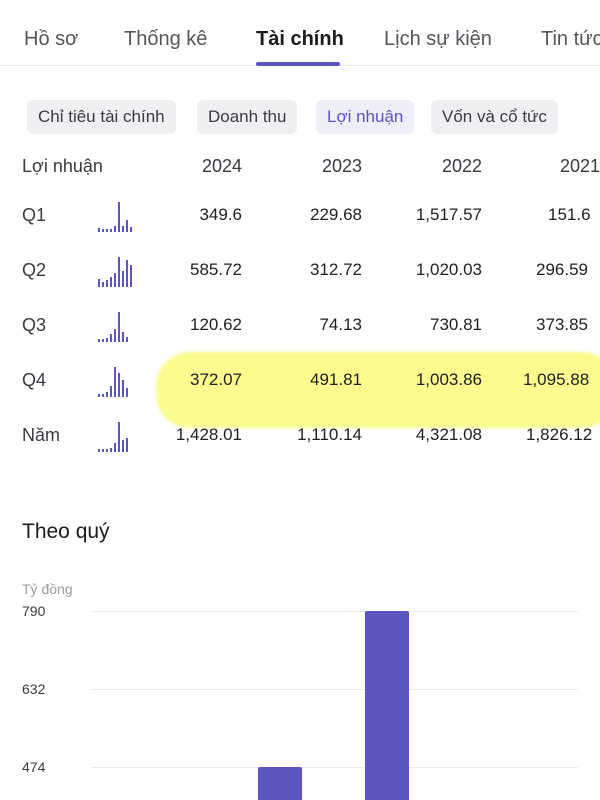 The height and width of the screenshot is (800, 600). Describe the element at coordinates (116, 325) in the screenshot. I see `sparkline-q3` at that location.